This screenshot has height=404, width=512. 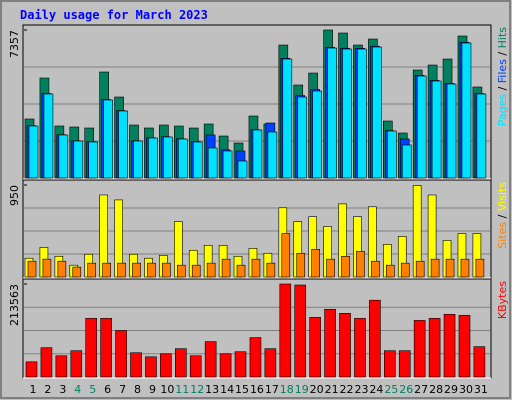 I want to click on x-tick-label: 15, so click(x=242, y=389).